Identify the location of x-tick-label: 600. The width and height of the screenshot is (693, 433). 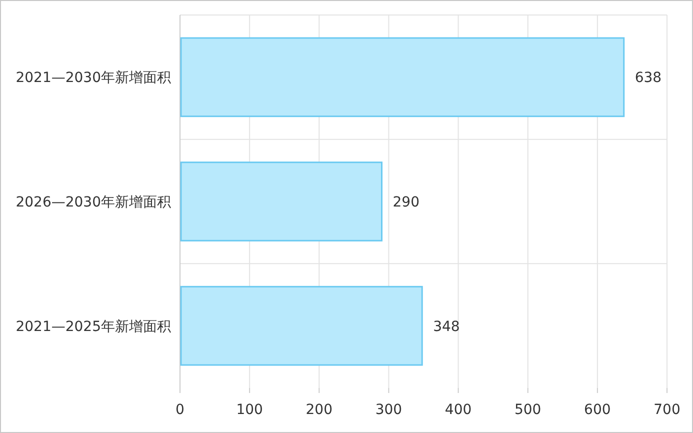
(597, 410).